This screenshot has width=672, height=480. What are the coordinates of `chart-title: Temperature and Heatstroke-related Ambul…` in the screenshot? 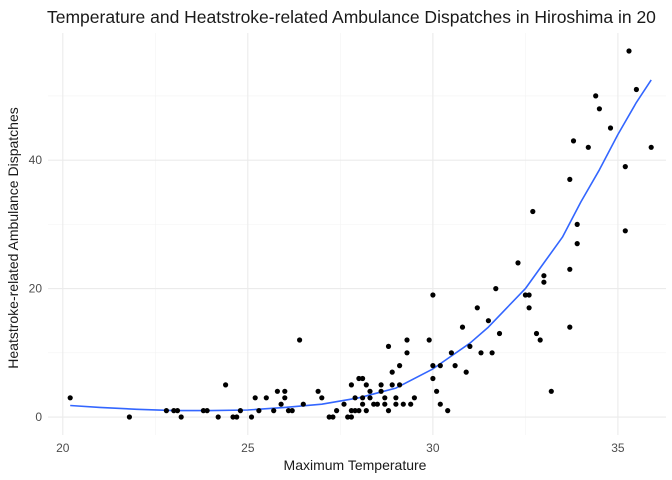 It's located at (351, 17).